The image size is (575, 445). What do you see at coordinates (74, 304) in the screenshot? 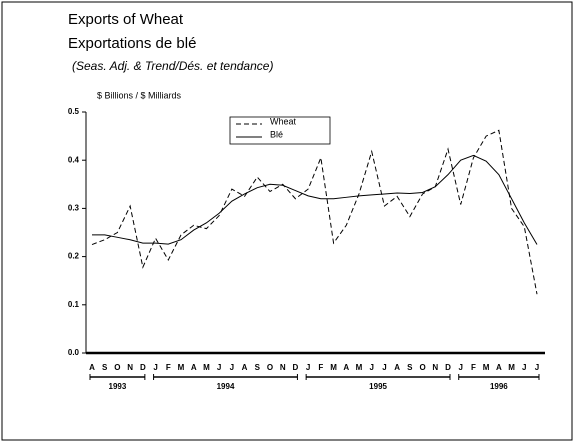
I see `y-tick-label: 0.1` at bounding box center [74, 304].